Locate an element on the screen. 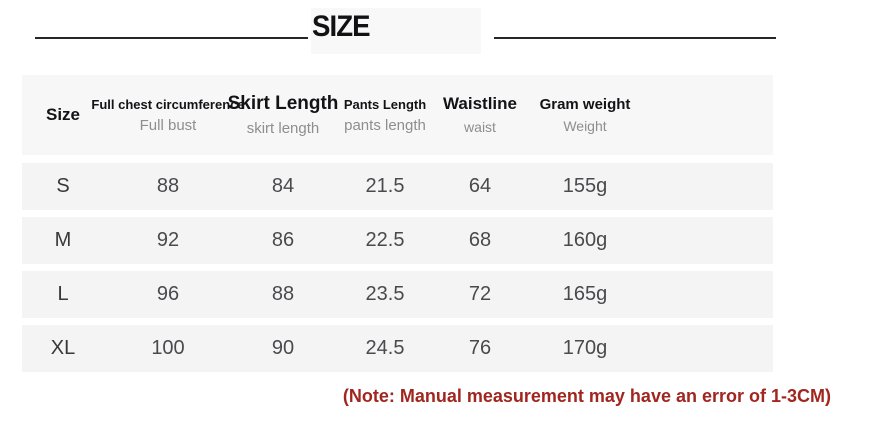 The height and width of the screenshot is (448, 869). cell-waist: 76 is located at coordinates (480, 348).